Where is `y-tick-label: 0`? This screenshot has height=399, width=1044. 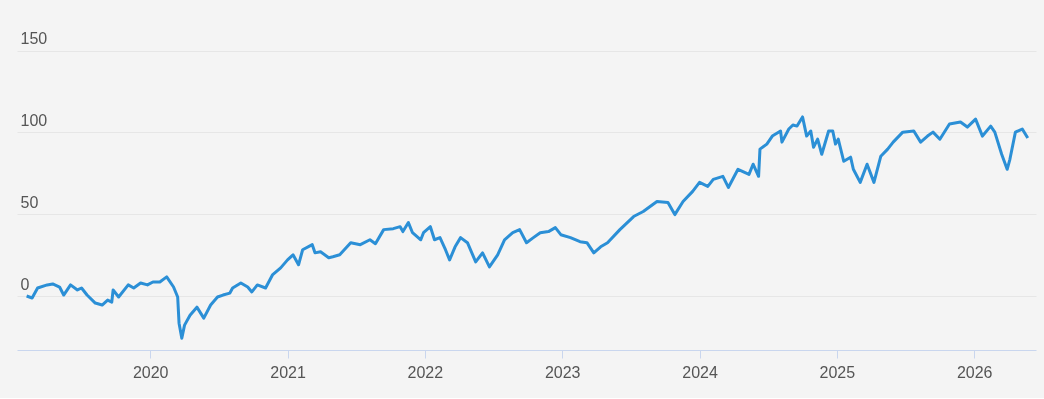 y-tick-label: 0 is located at coordinates (25, 284).